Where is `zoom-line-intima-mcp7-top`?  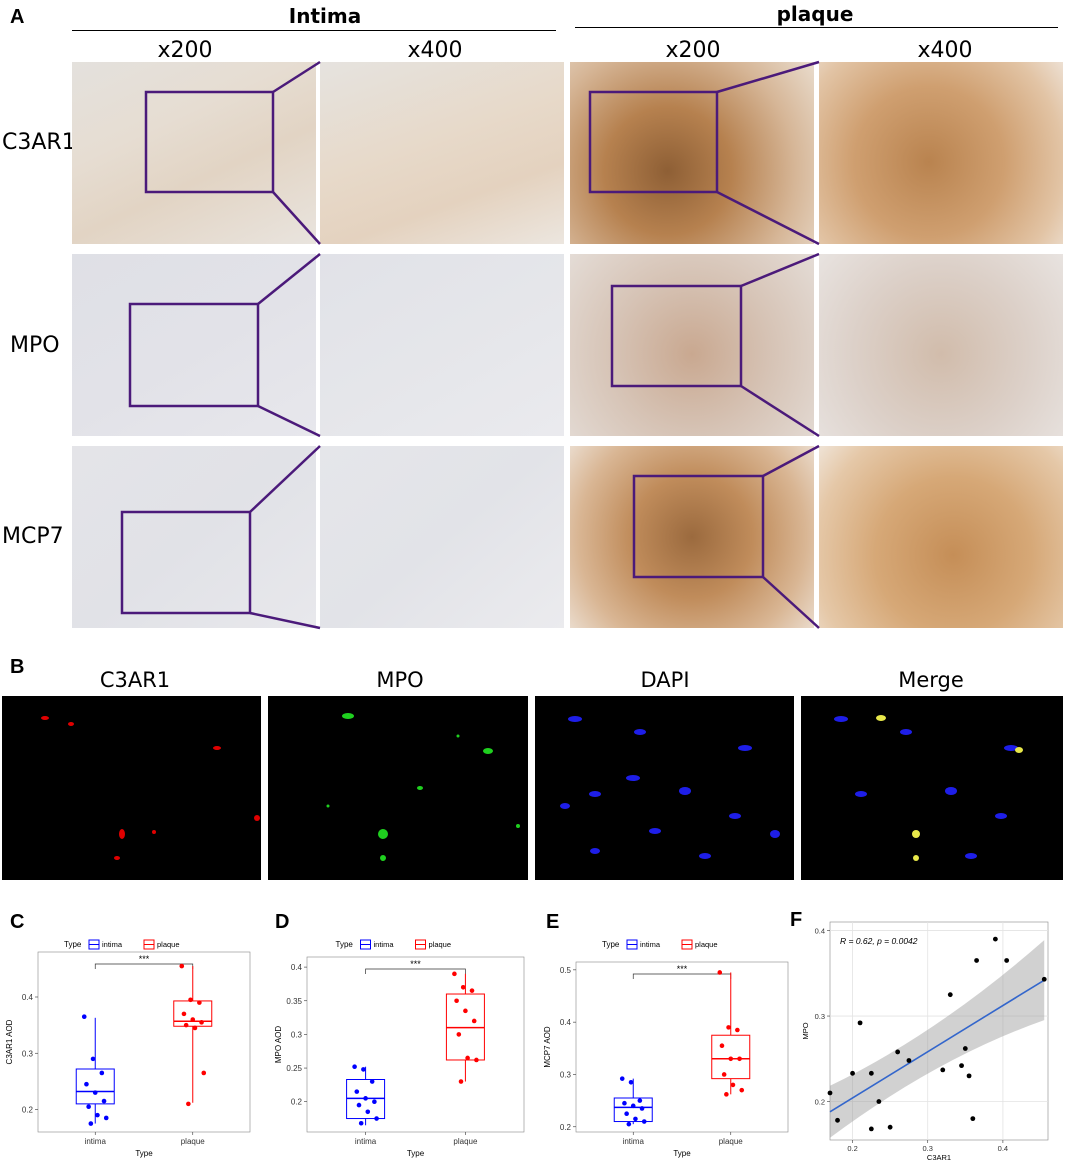
zoom-line-intima-mcp7-top is located at coordinates (285, 479).